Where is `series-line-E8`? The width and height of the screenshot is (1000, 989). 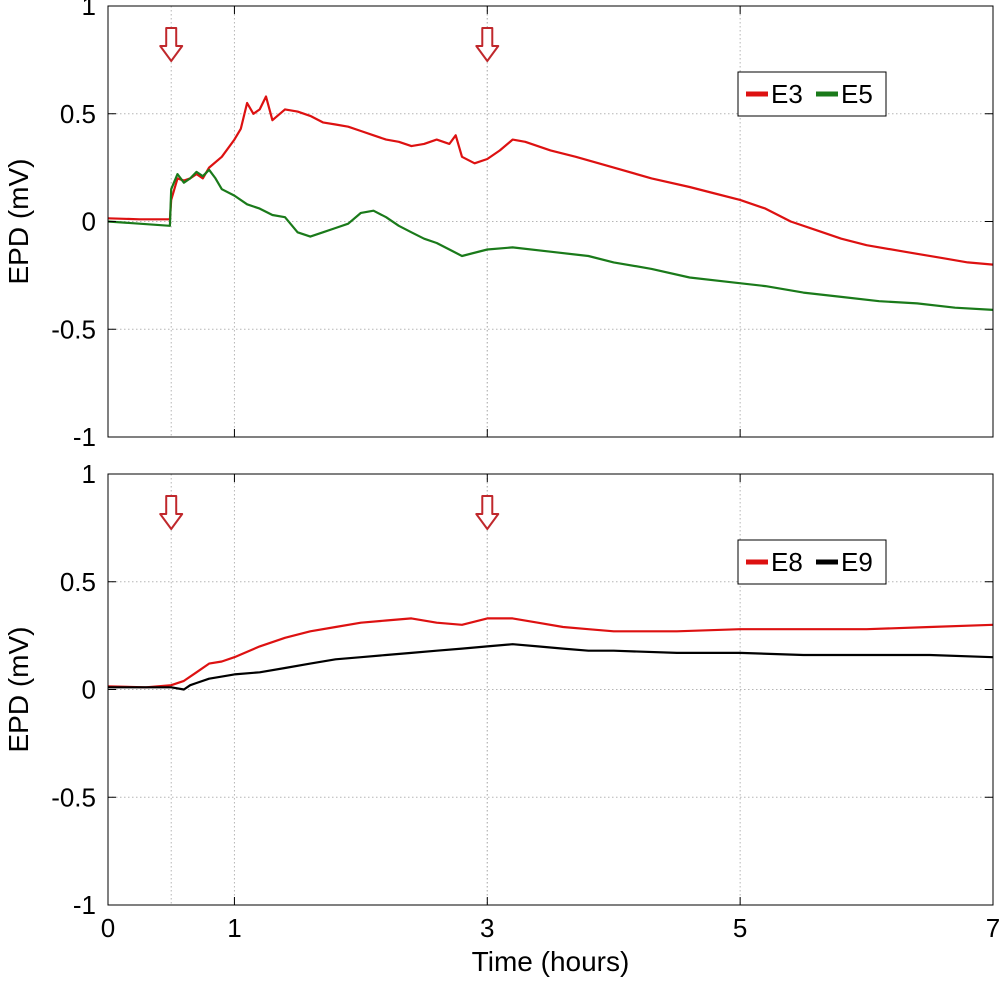
series-line-E8 is located at coordinates (550, 653).